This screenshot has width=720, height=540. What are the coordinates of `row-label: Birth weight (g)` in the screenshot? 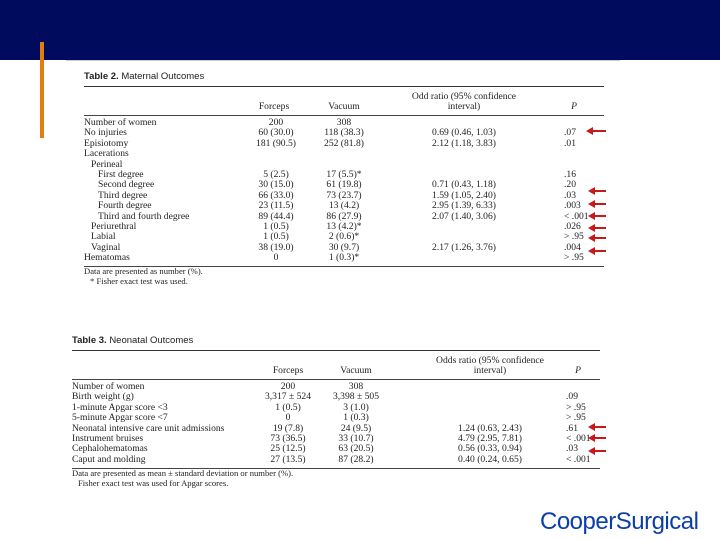 It's located at (103, 397).